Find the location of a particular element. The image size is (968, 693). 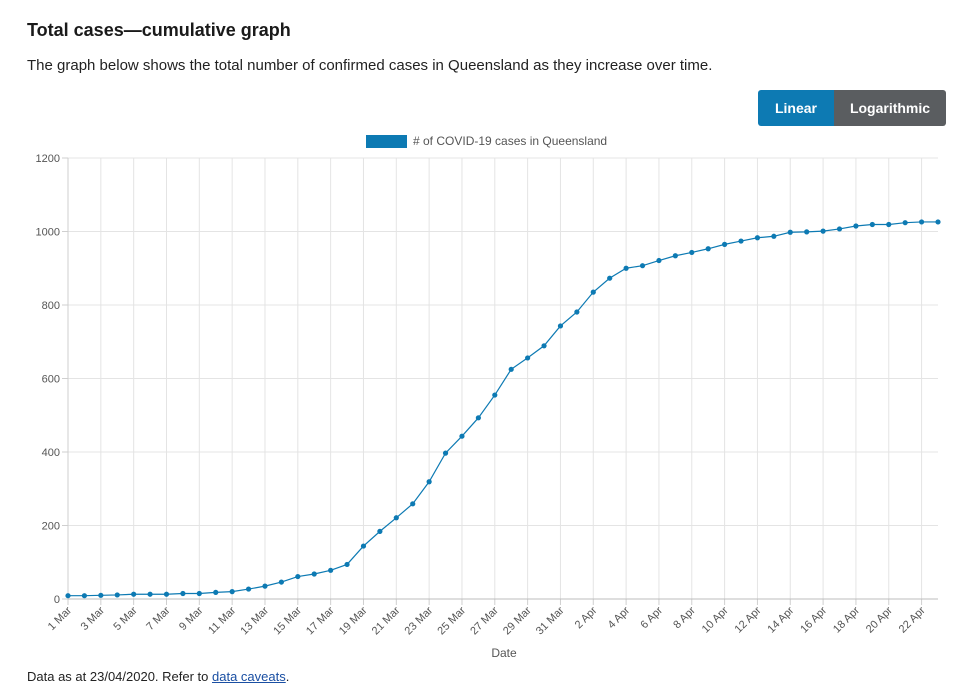

x-tick-label: 13 Mar is located at coordinates (254, 620).